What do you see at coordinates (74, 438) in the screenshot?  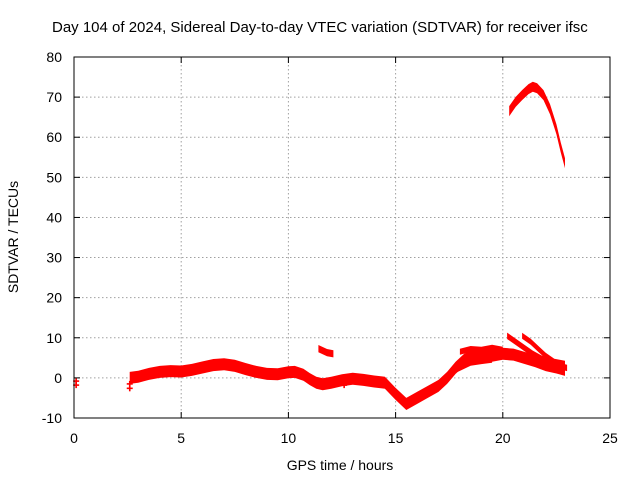 I see `x-tick-label: 0` at bounding box center [74, 438].